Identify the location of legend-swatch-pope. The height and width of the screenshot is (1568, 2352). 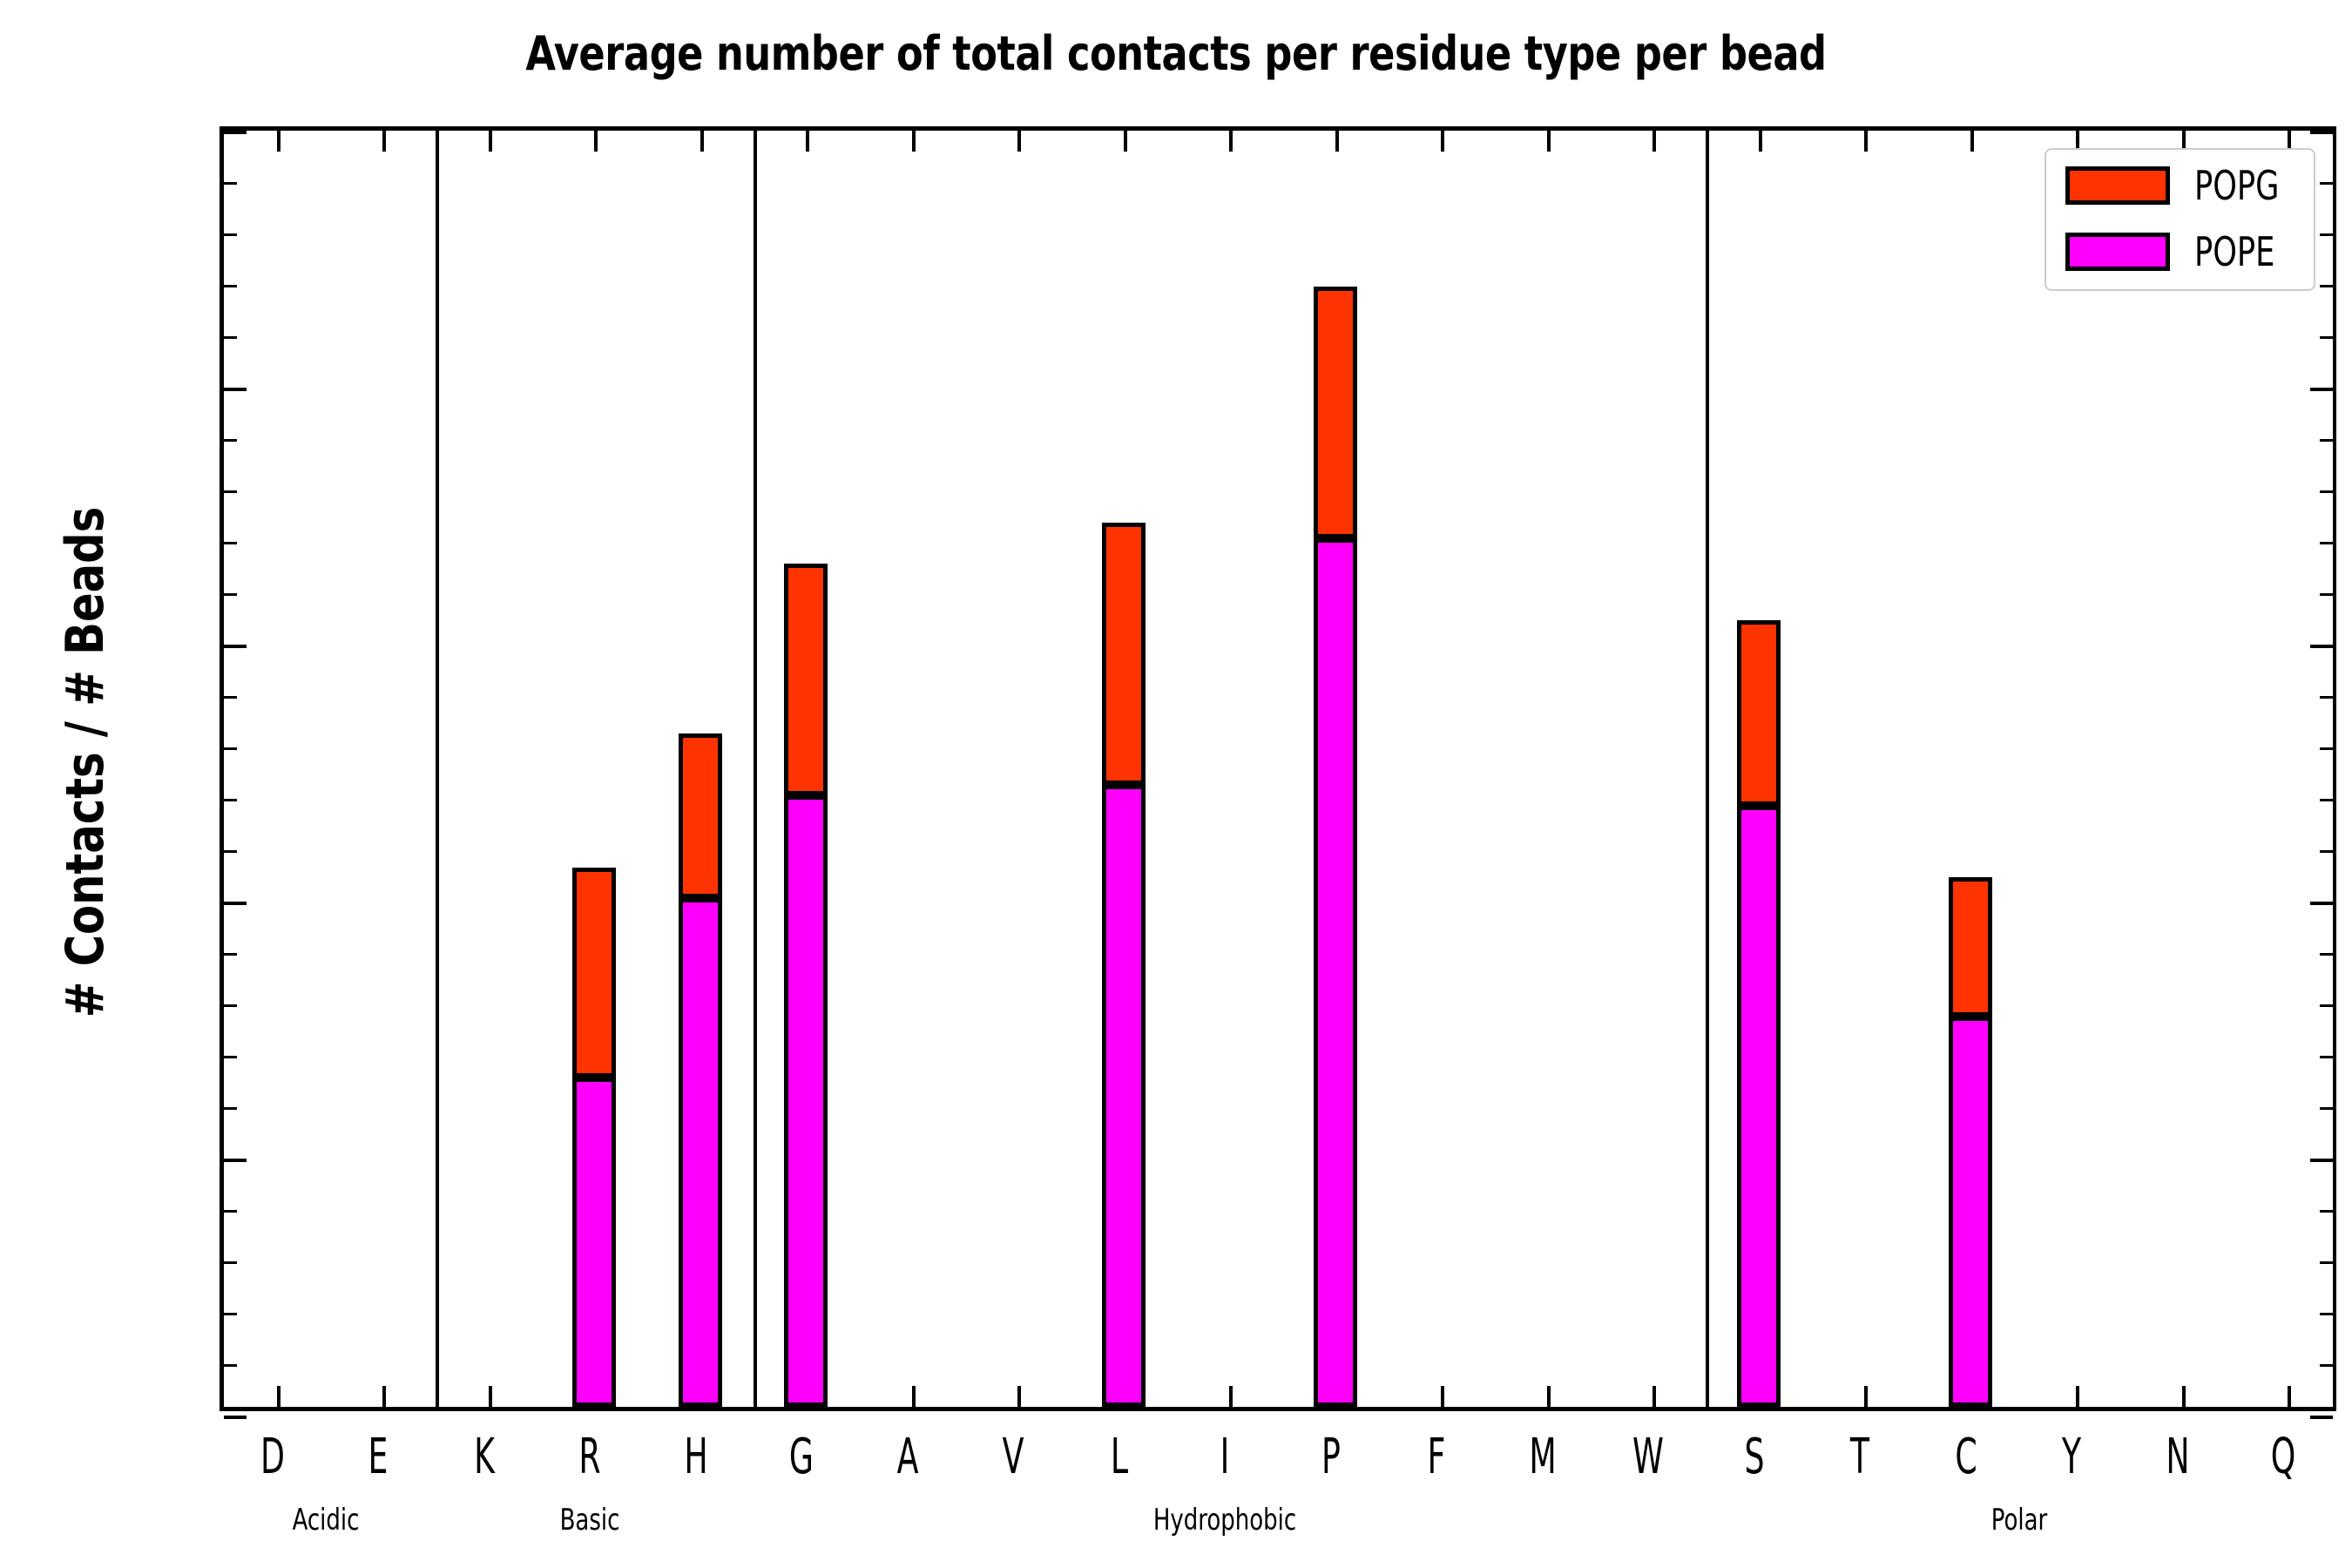
(2118, 252).